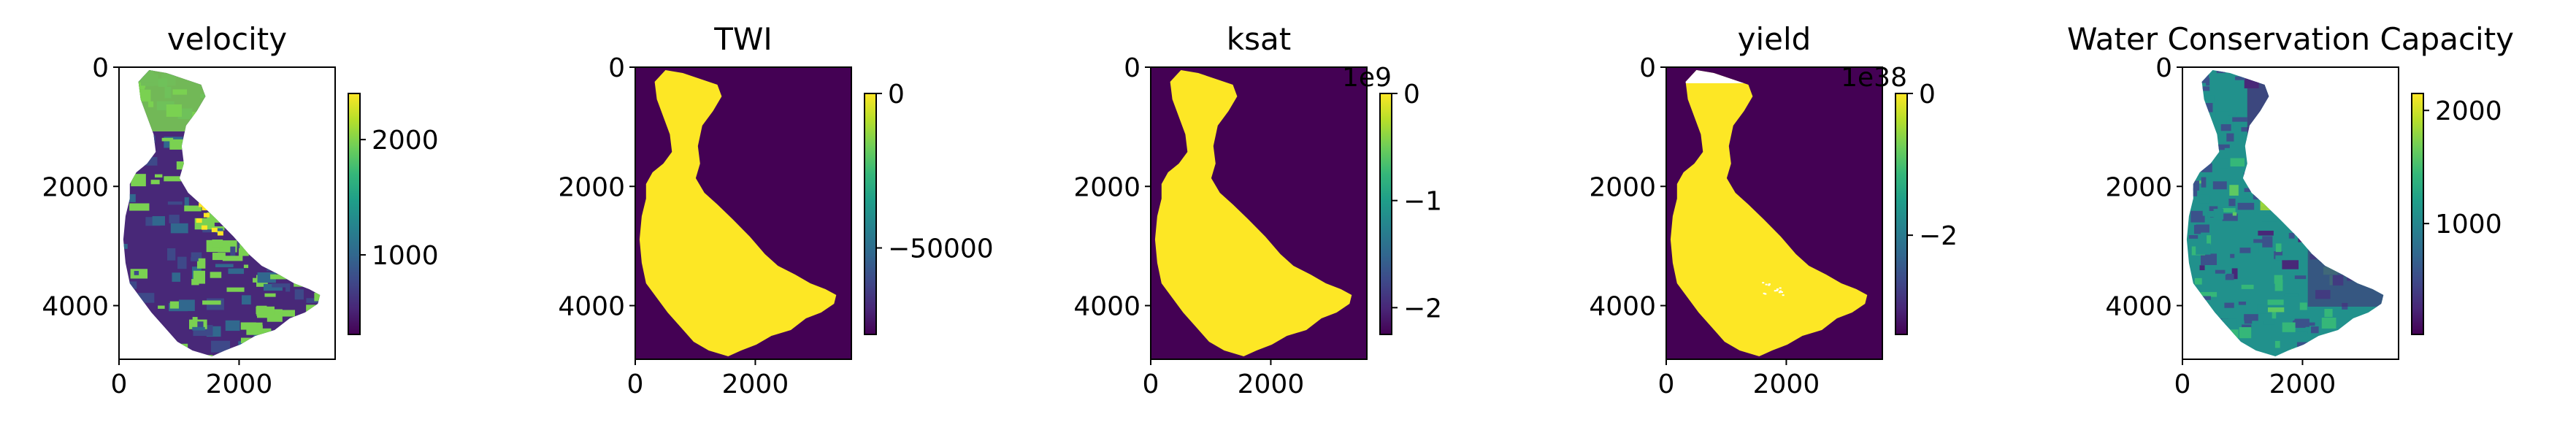 The height and width of the screenshot is (433, 2576). What do you see at coordinates (1422, 202) in the screenshot?
I see `colorbar-tick-label: −1` at bounding box center [1422, 202].